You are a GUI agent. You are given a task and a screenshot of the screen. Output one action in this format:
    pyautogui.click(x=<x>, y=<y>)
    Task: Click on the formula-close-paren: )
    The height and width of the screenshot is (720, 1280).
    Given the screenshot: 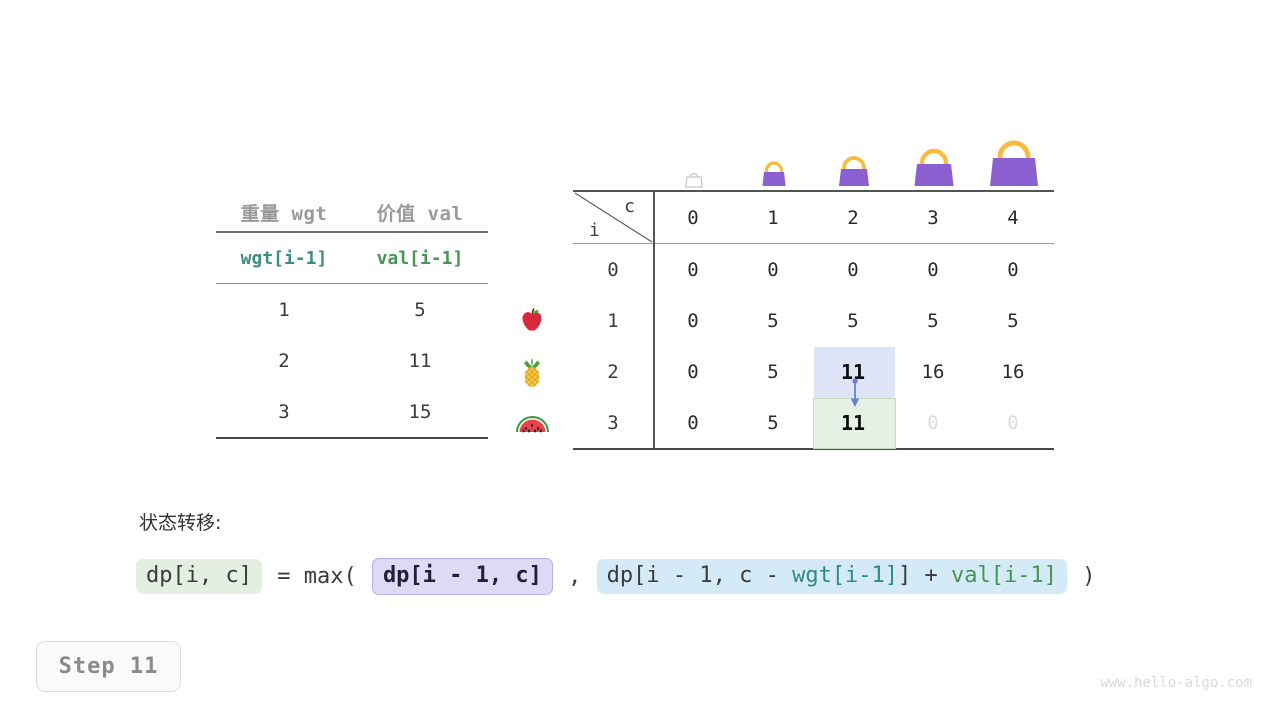 What is the action you would take?
    pyautogui.click(x=1082, y=576)
    